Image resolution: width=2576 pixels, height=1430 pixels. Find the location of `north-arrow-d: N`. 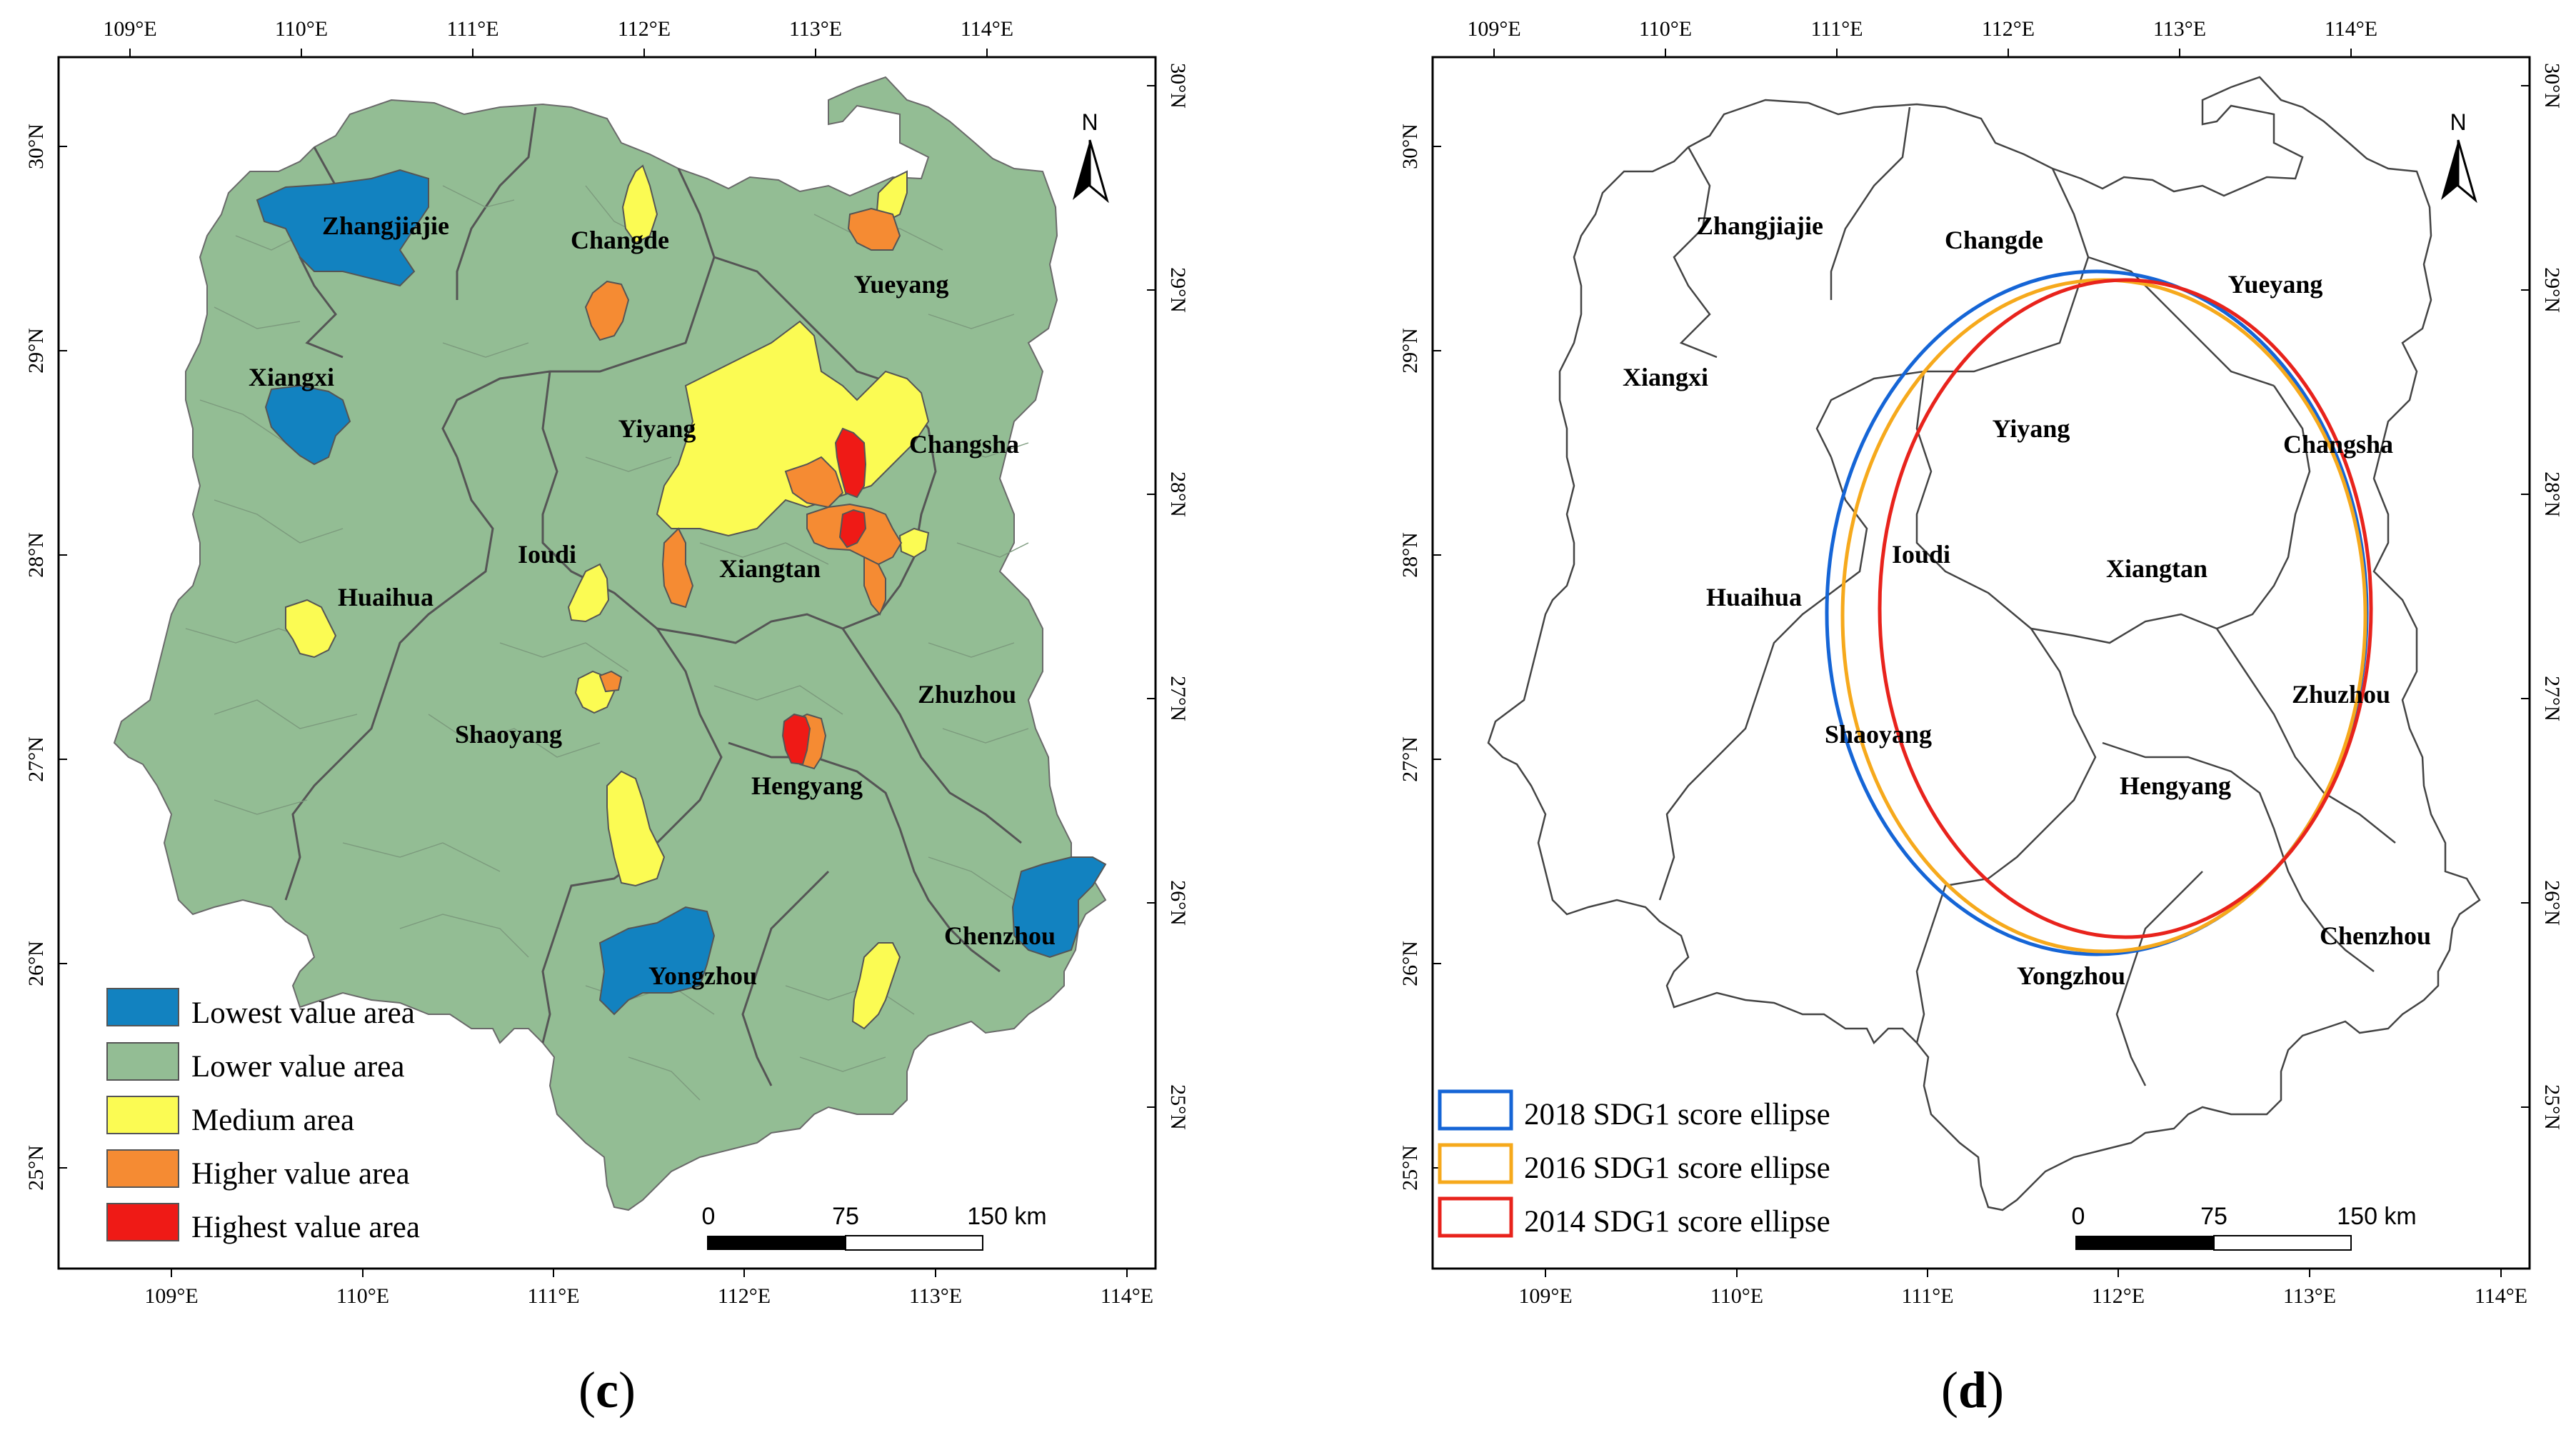

north-arrow-d: N is located at coordinates (2459, 156).